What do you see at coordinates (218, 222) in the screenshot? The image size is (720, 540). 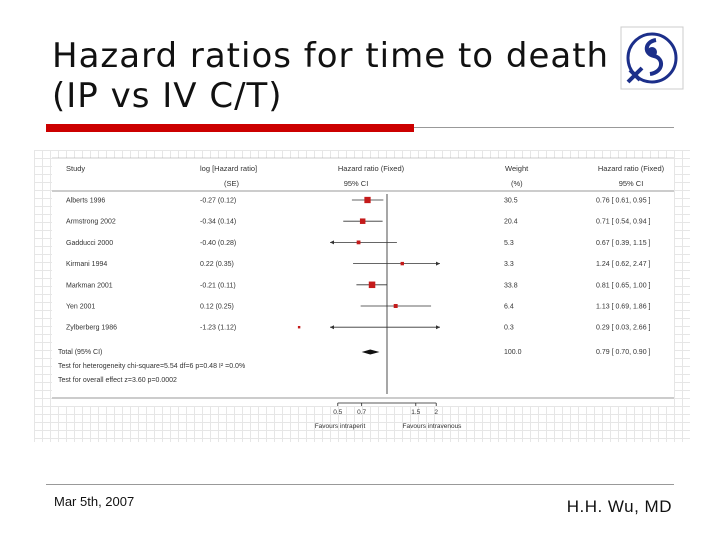 I see `study-loghr: -0.34 (0.14)` at bounding box center [218, 222].